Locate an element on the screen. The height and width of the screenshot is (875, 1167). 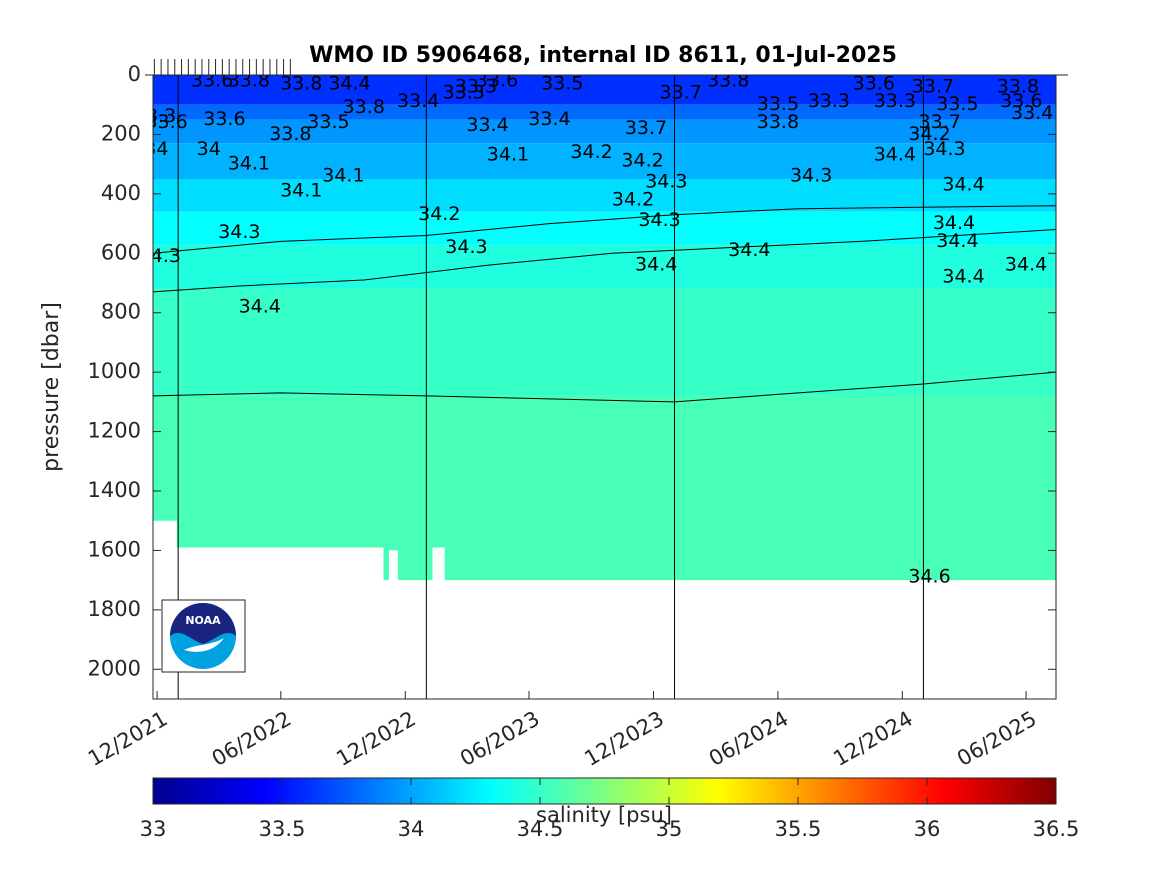
y-tick-label: 1600 is located at coordinates (114, 549).